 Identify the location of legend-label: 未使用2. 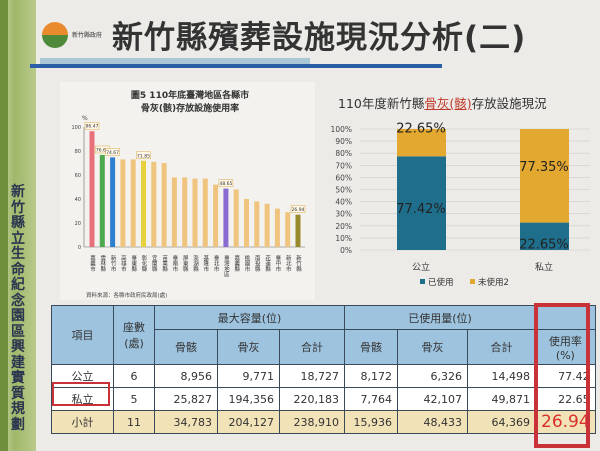
(493, 282).